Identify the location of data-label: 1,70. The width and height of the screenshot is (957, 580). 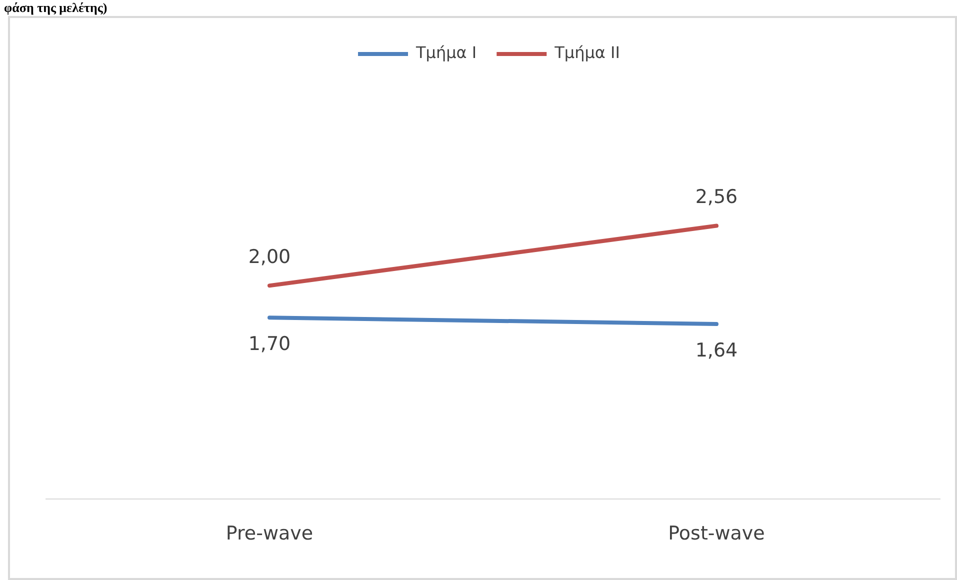
(269, 344).